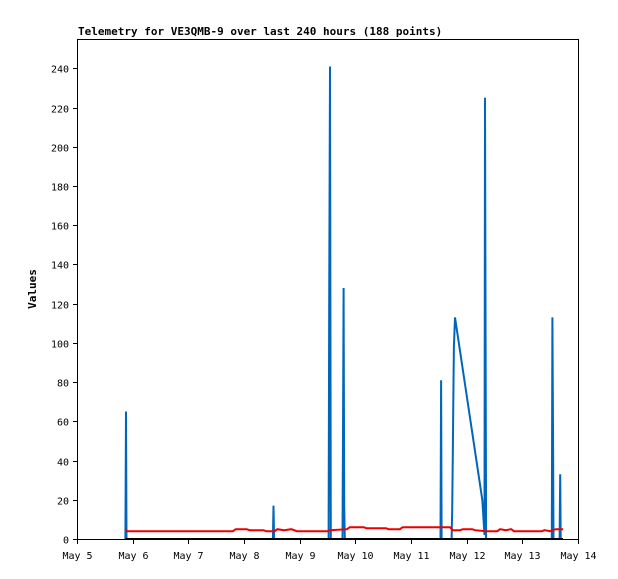 This screenshot has height=579, width=618. What do you see at coordinates (60, 306) in the screenshot?
I see `y-tick-label: 120` at bounding box center [60, 306].